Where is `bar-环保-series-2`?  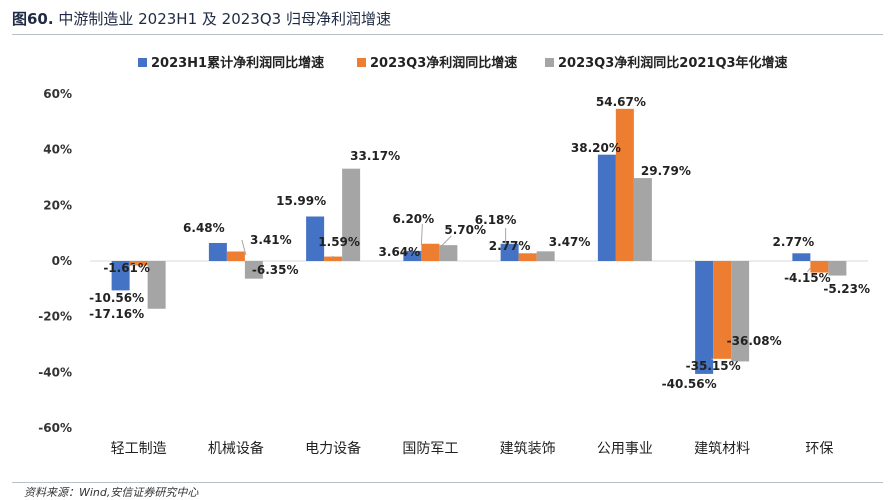 bar-环保-series-2 is located at coordinates (819, 267).